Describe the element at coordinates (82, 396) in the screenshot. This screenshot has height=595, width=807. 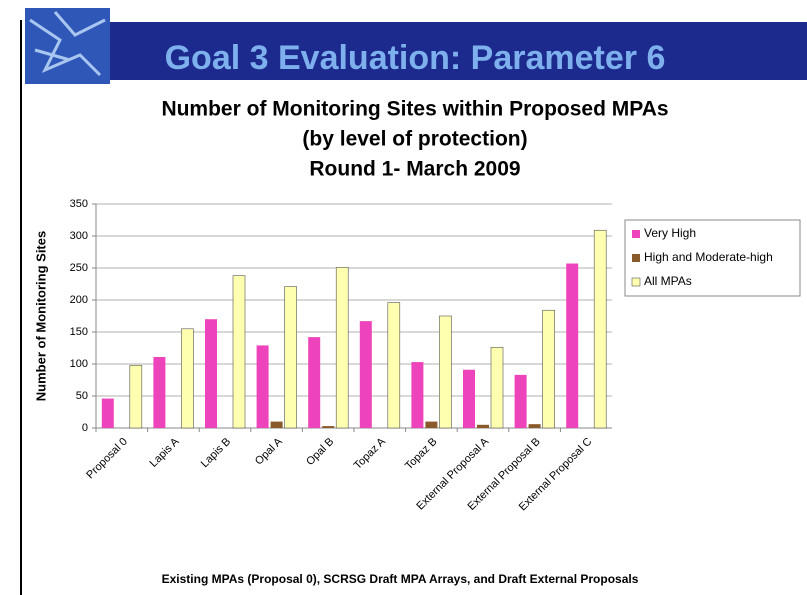
I see `y-tick-label: 50` at that location.